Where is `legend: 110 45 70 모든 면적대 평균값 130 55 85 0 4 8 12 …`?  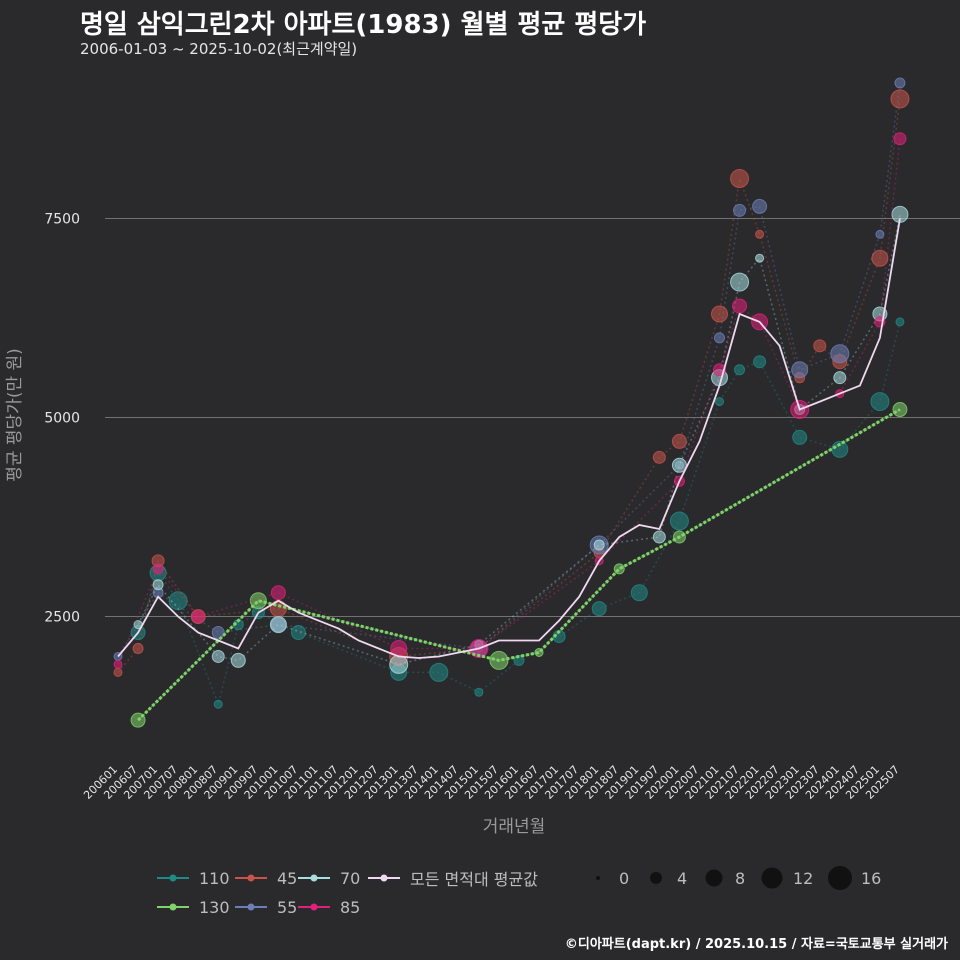
legend: 110 45 70 모든 면적대 평균값 130 55 85 0 4 8 12 … is located at coordinates (535, 894).